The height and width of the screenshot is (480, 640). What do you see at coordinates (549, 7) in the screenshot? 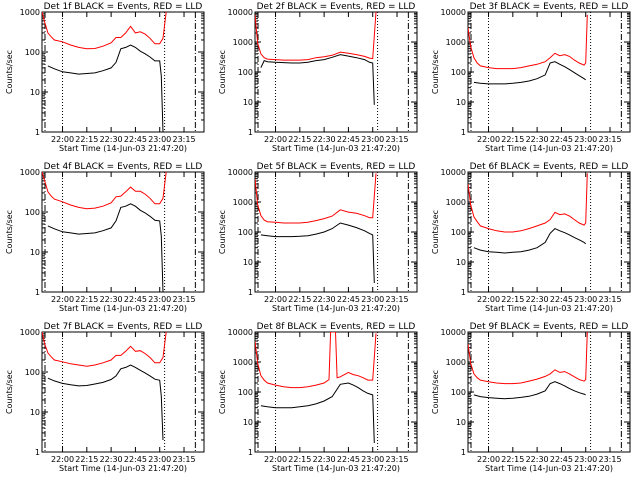
I see `panel-title: Det 3f BLACK = Events, RED = LLD` at bounding box center [549, 7].